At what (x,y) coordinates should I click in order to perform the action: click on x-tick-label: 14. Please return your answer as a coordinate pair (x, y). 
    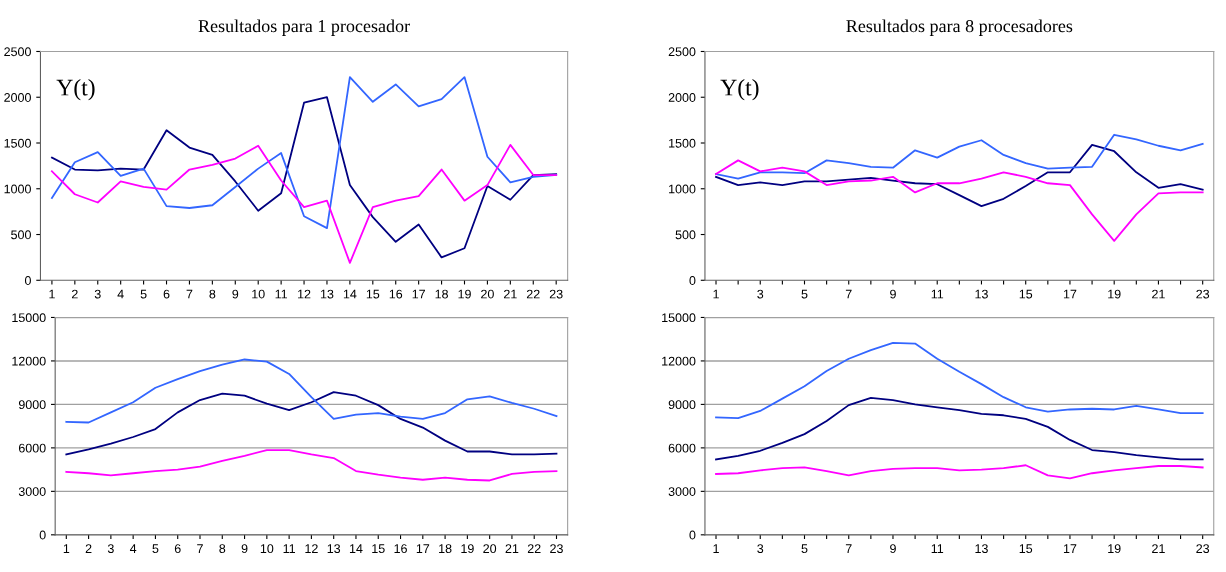
    Looking at the image, I should click on (356, 548).